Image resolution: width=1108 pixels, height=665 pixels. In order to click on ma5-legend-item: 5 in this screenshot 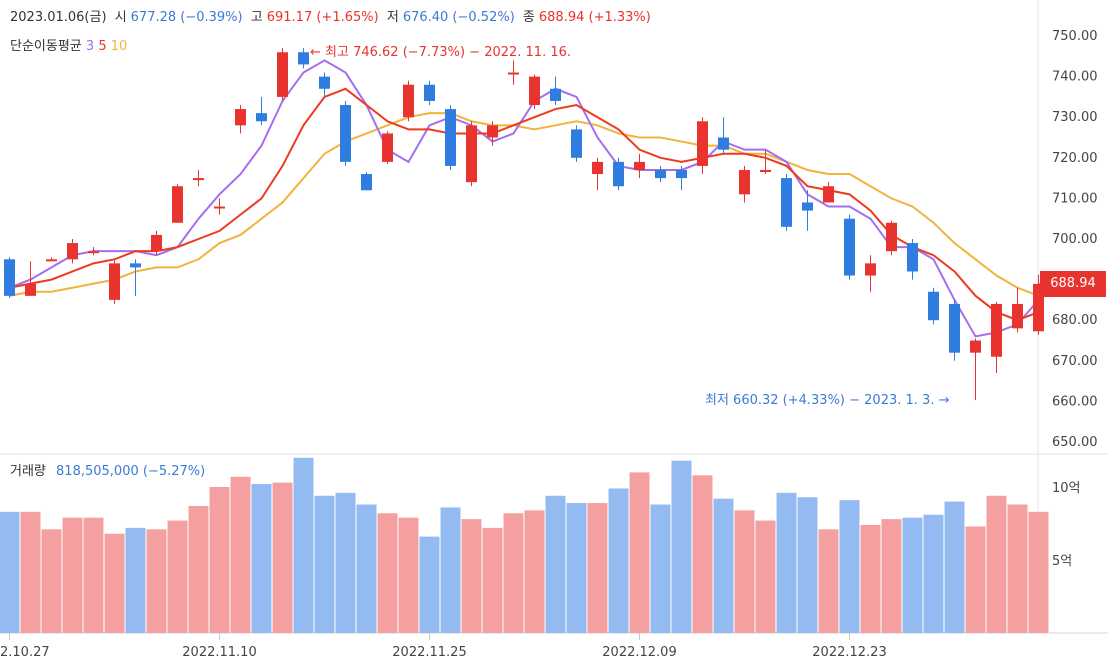, I will do `click(102, 46)`.